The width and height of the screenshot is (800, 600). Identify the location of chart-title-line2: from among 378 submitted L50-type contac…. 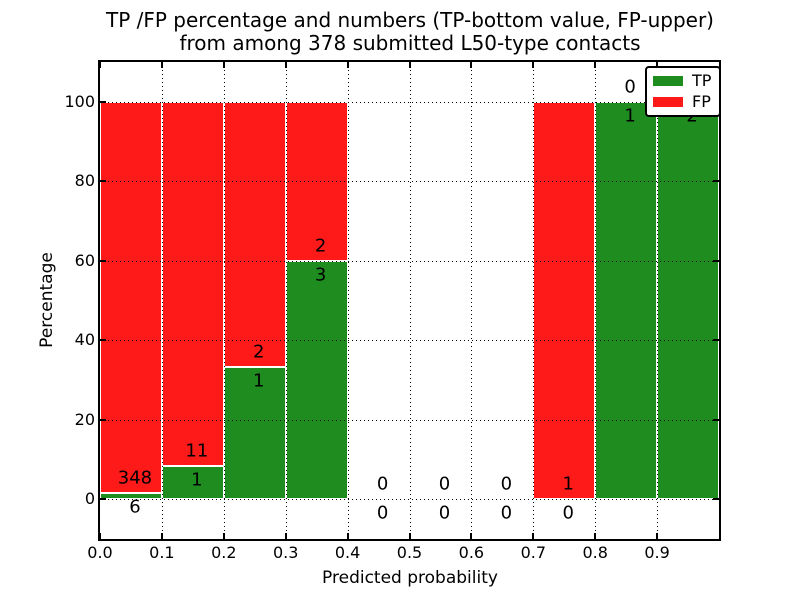
(410, 43).